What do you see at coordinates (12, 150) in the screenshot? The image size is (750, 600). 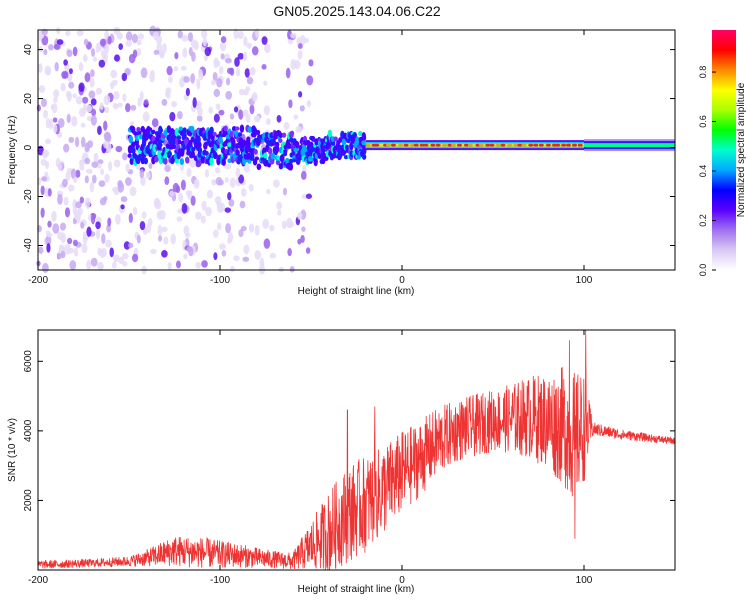 I see `spectrogram-ylabel: Frequency (Hz)` at bounding box center [12, 150].